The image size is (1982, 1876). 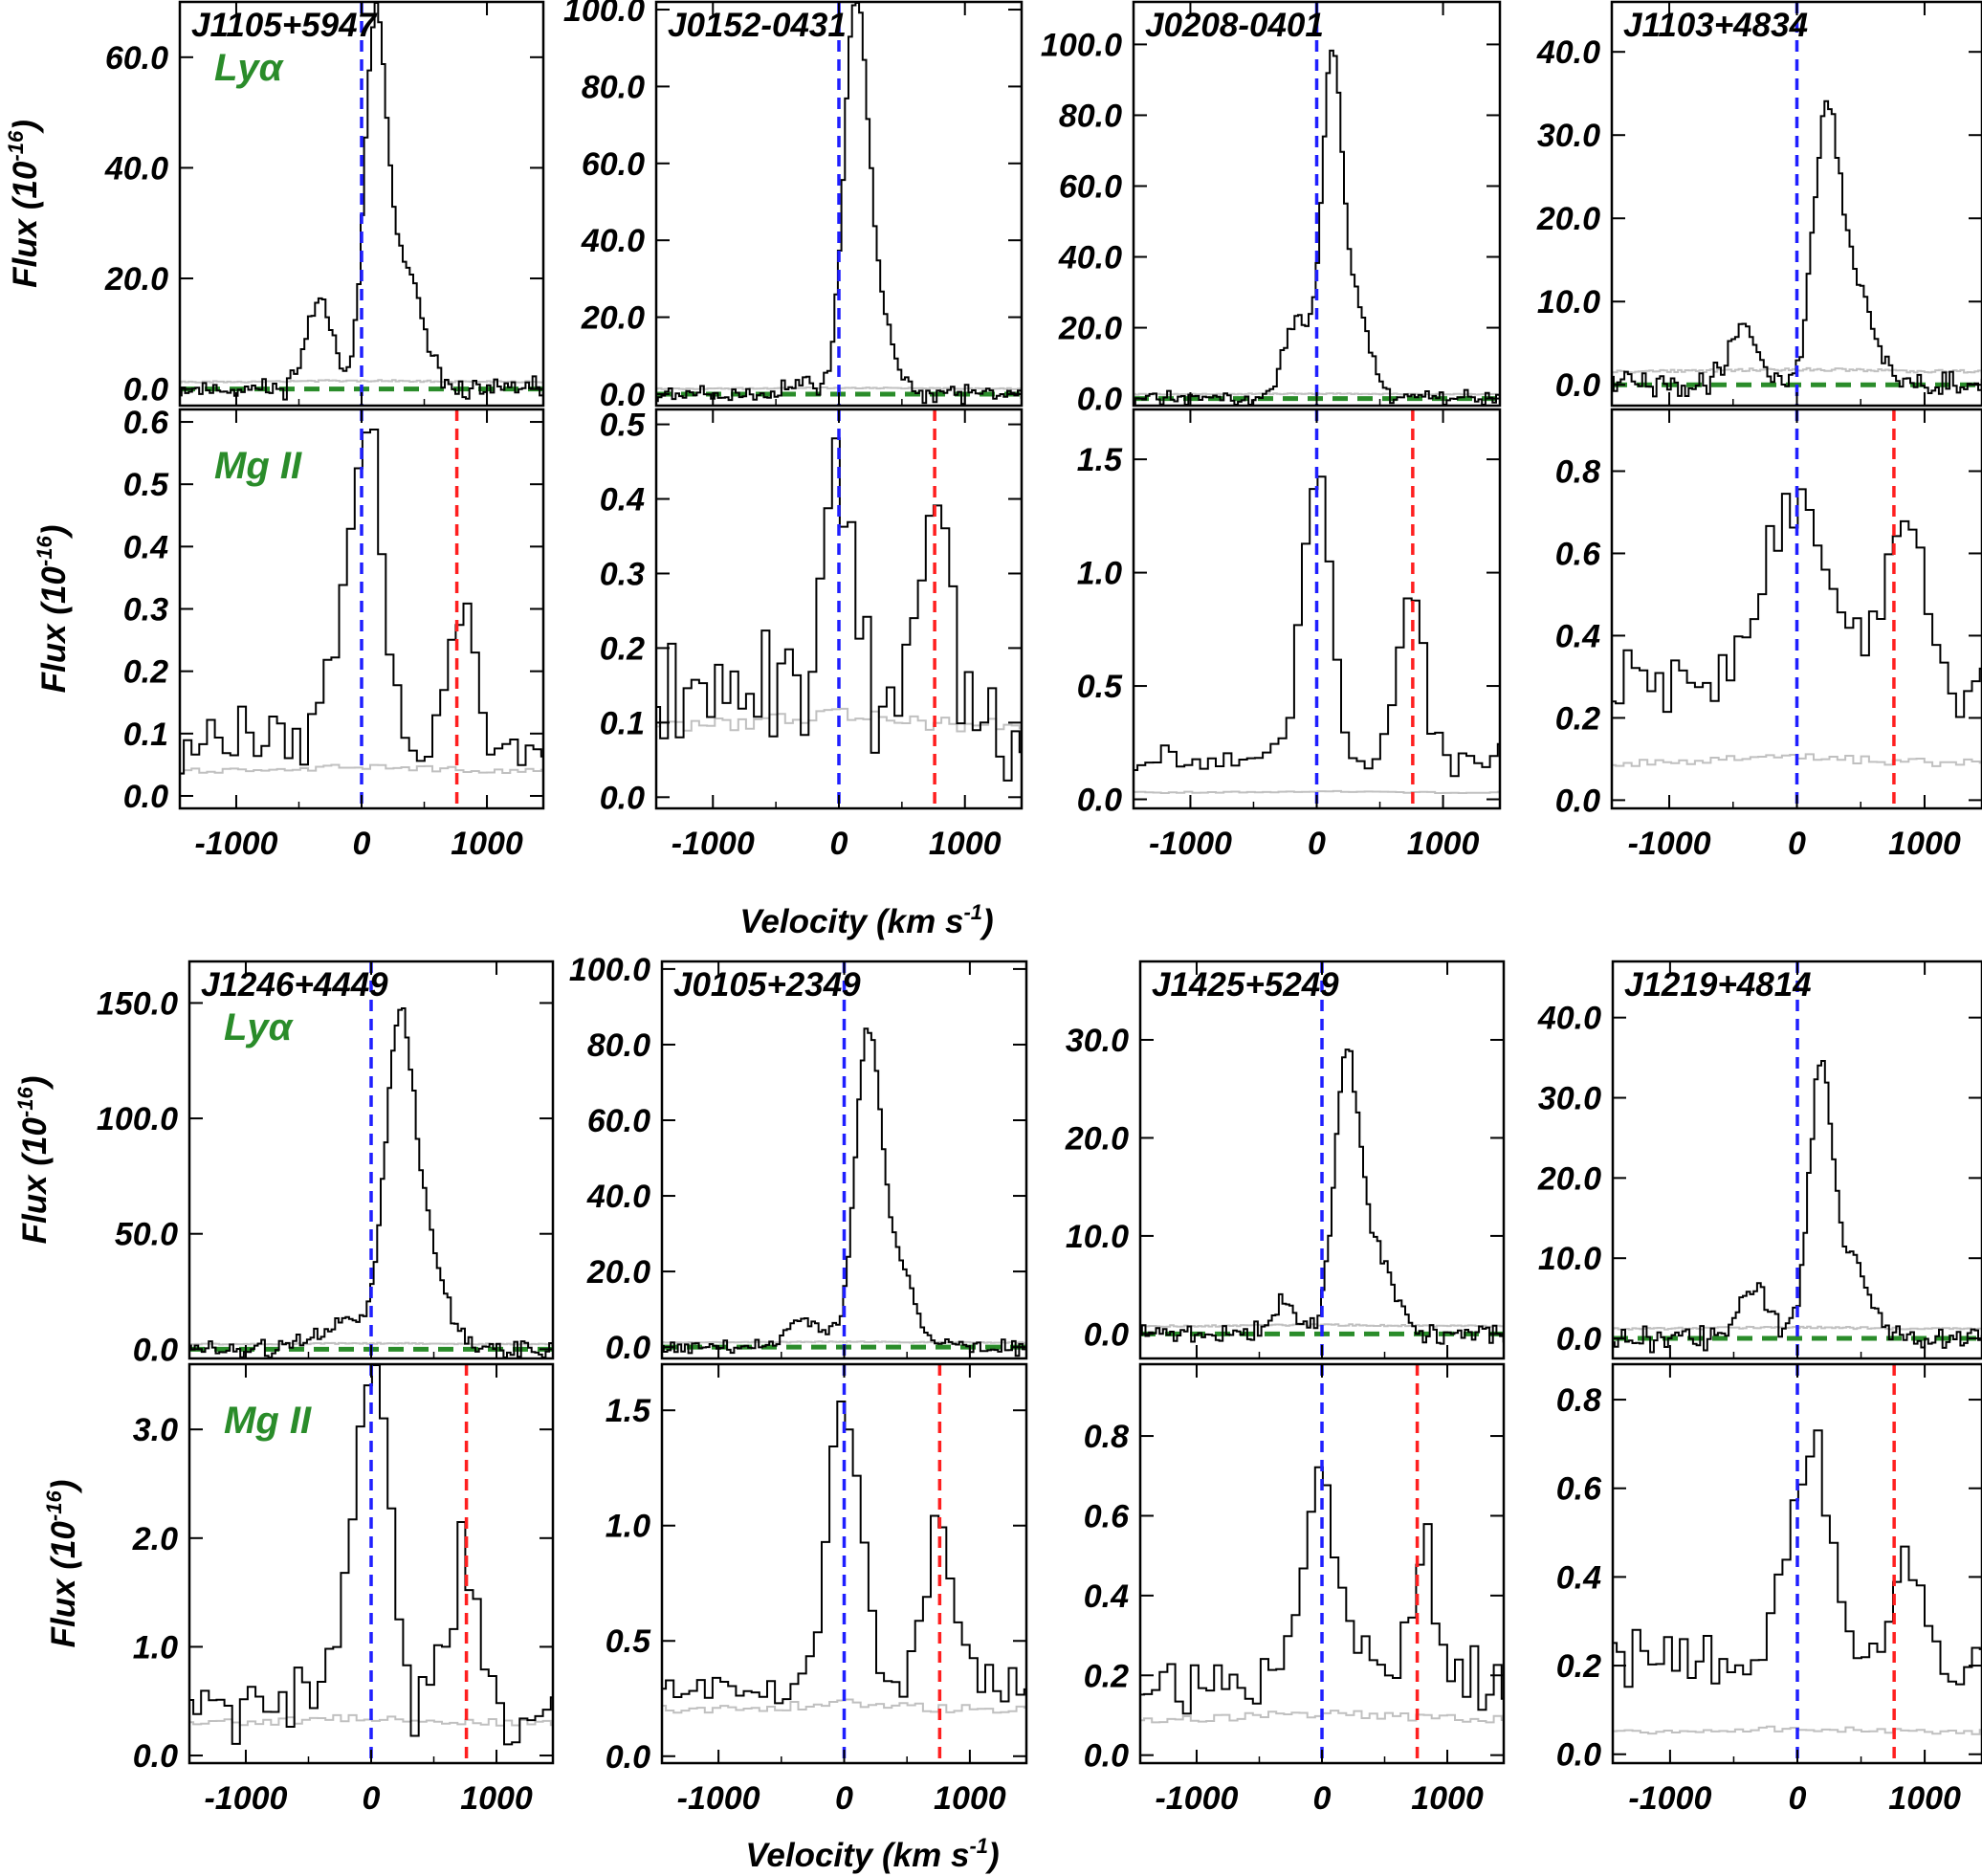 What do you see at coordinates (1718, 985) in the screenshot?
I see `object-name: J1219+4814` at bounding box center [1718, 985].